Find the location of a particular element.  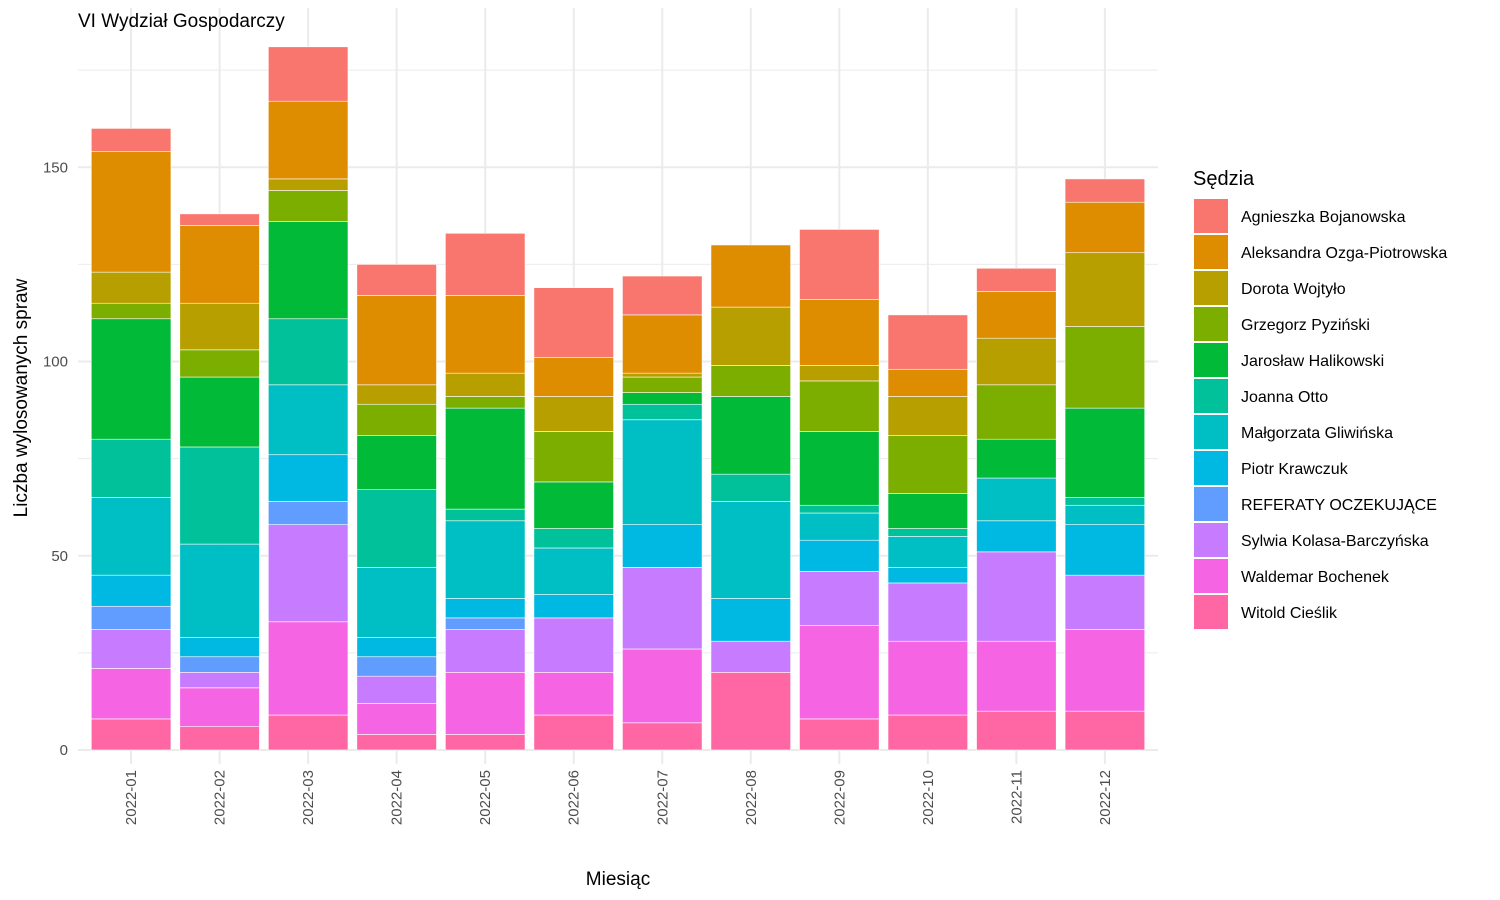

legend-label: Jarosław Halikowski is located at coordinates (1312, 361).